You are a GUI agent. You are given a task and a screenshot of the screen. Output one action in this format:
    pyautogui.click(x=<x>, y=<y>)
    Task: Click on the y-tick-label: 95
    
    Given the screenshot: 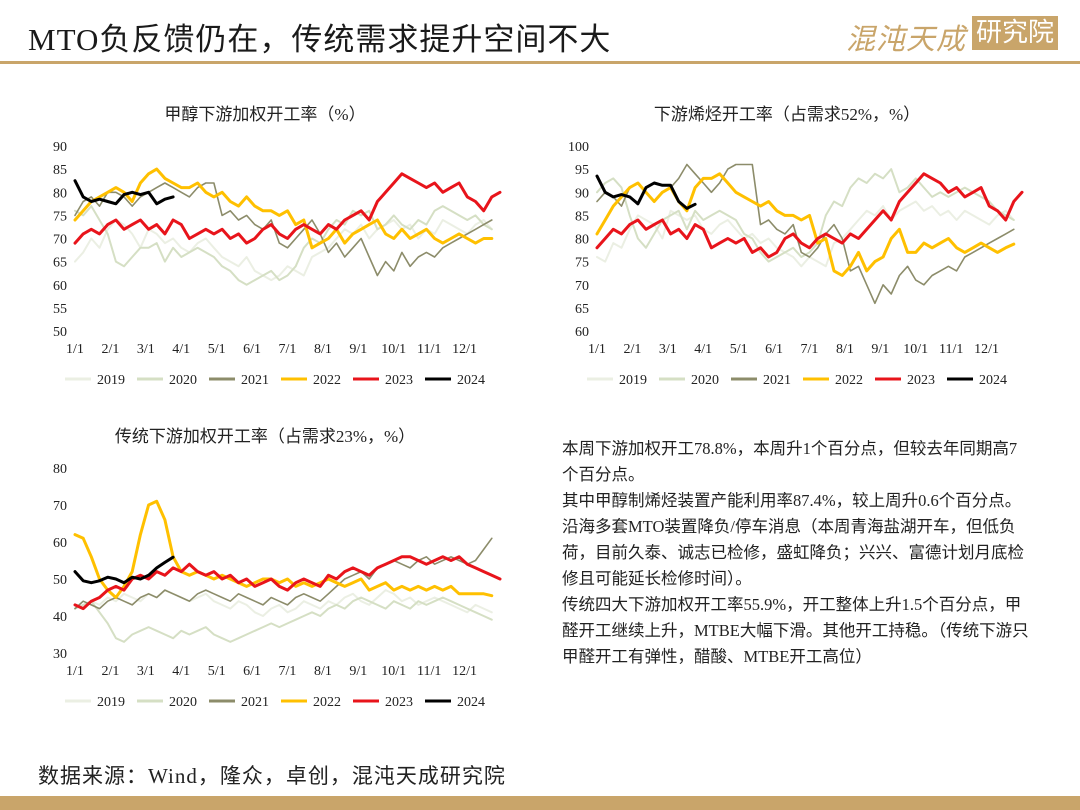 What is the action you would take?
    pyautogui.click(x=582, y=170)
    